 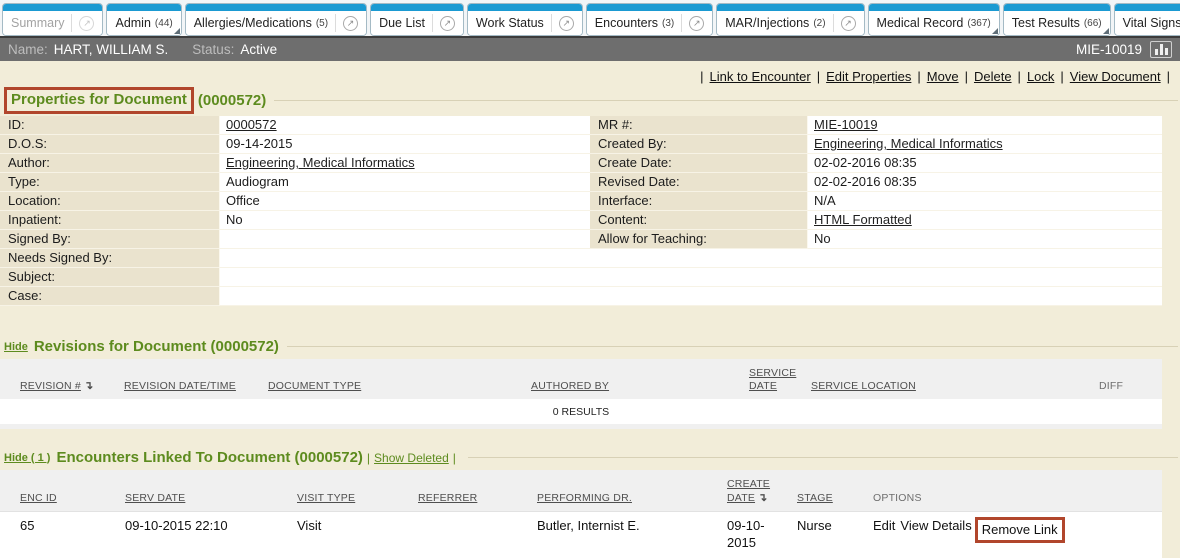 What do you see at coordinates (767, 23) in the screenshot?
I see `tab-label: MAR/Injections` at bounding box center [767, 23].